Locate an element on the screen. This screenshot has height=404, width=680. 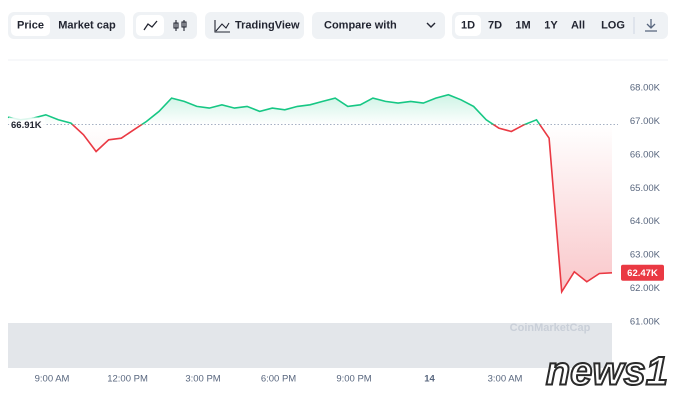
last-price-label: 62.47K is located at coordinates (642, 273).